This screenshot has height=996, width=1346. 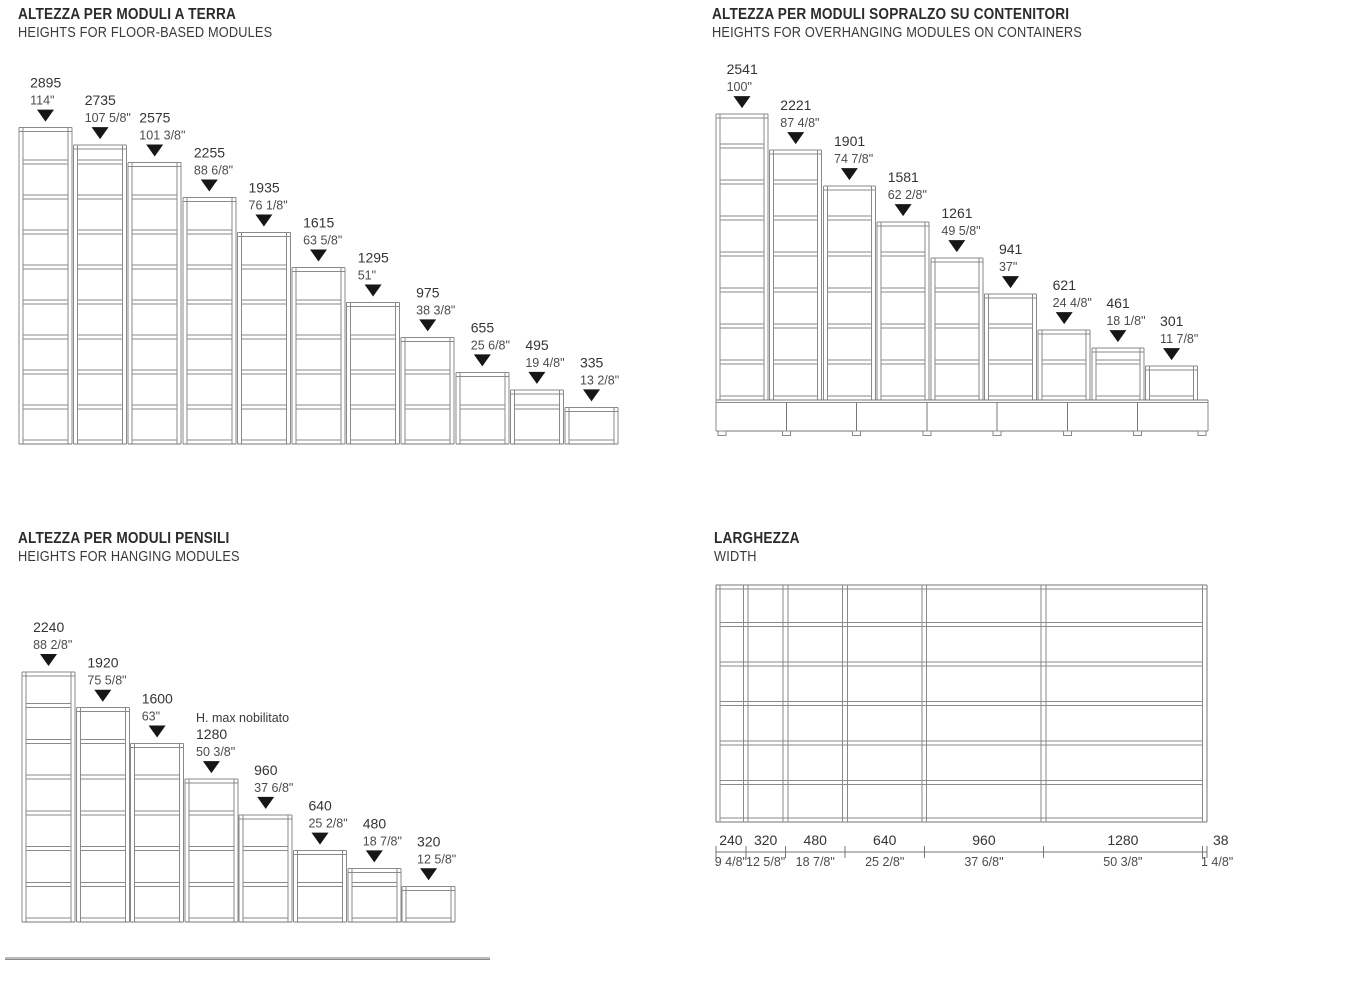 What do you see at coordinates (127, 14) in the screenshot?
I see `floor-modules-title-it: ALTEZZA PER MODULI A TERRA` at bounding box center [127, 14].